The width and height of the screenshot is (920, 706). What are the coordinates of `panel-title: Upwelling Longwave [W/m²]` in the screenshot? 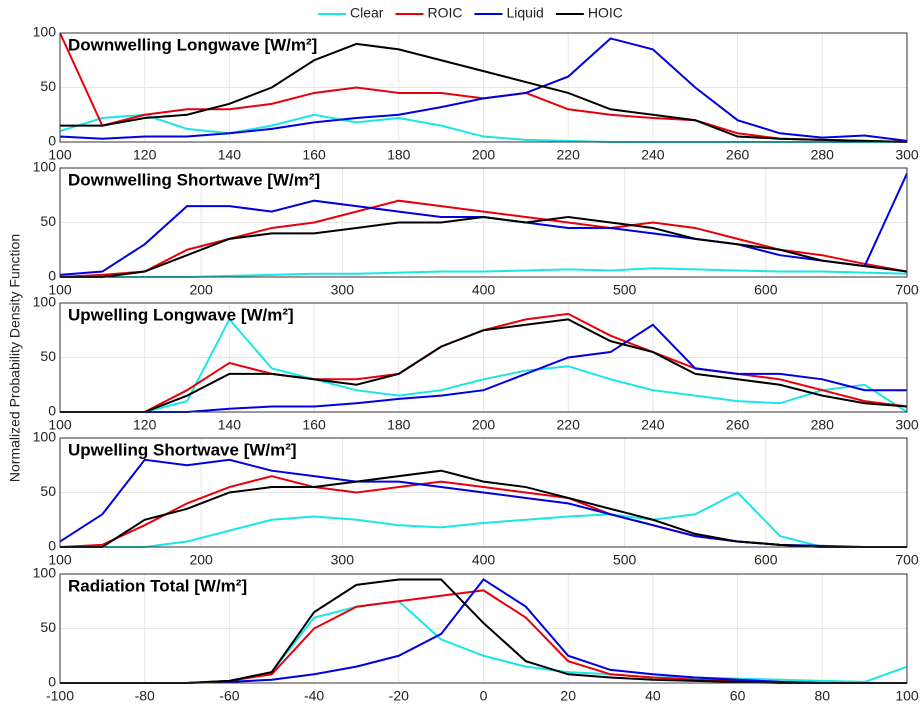 It's located at (181, 314).